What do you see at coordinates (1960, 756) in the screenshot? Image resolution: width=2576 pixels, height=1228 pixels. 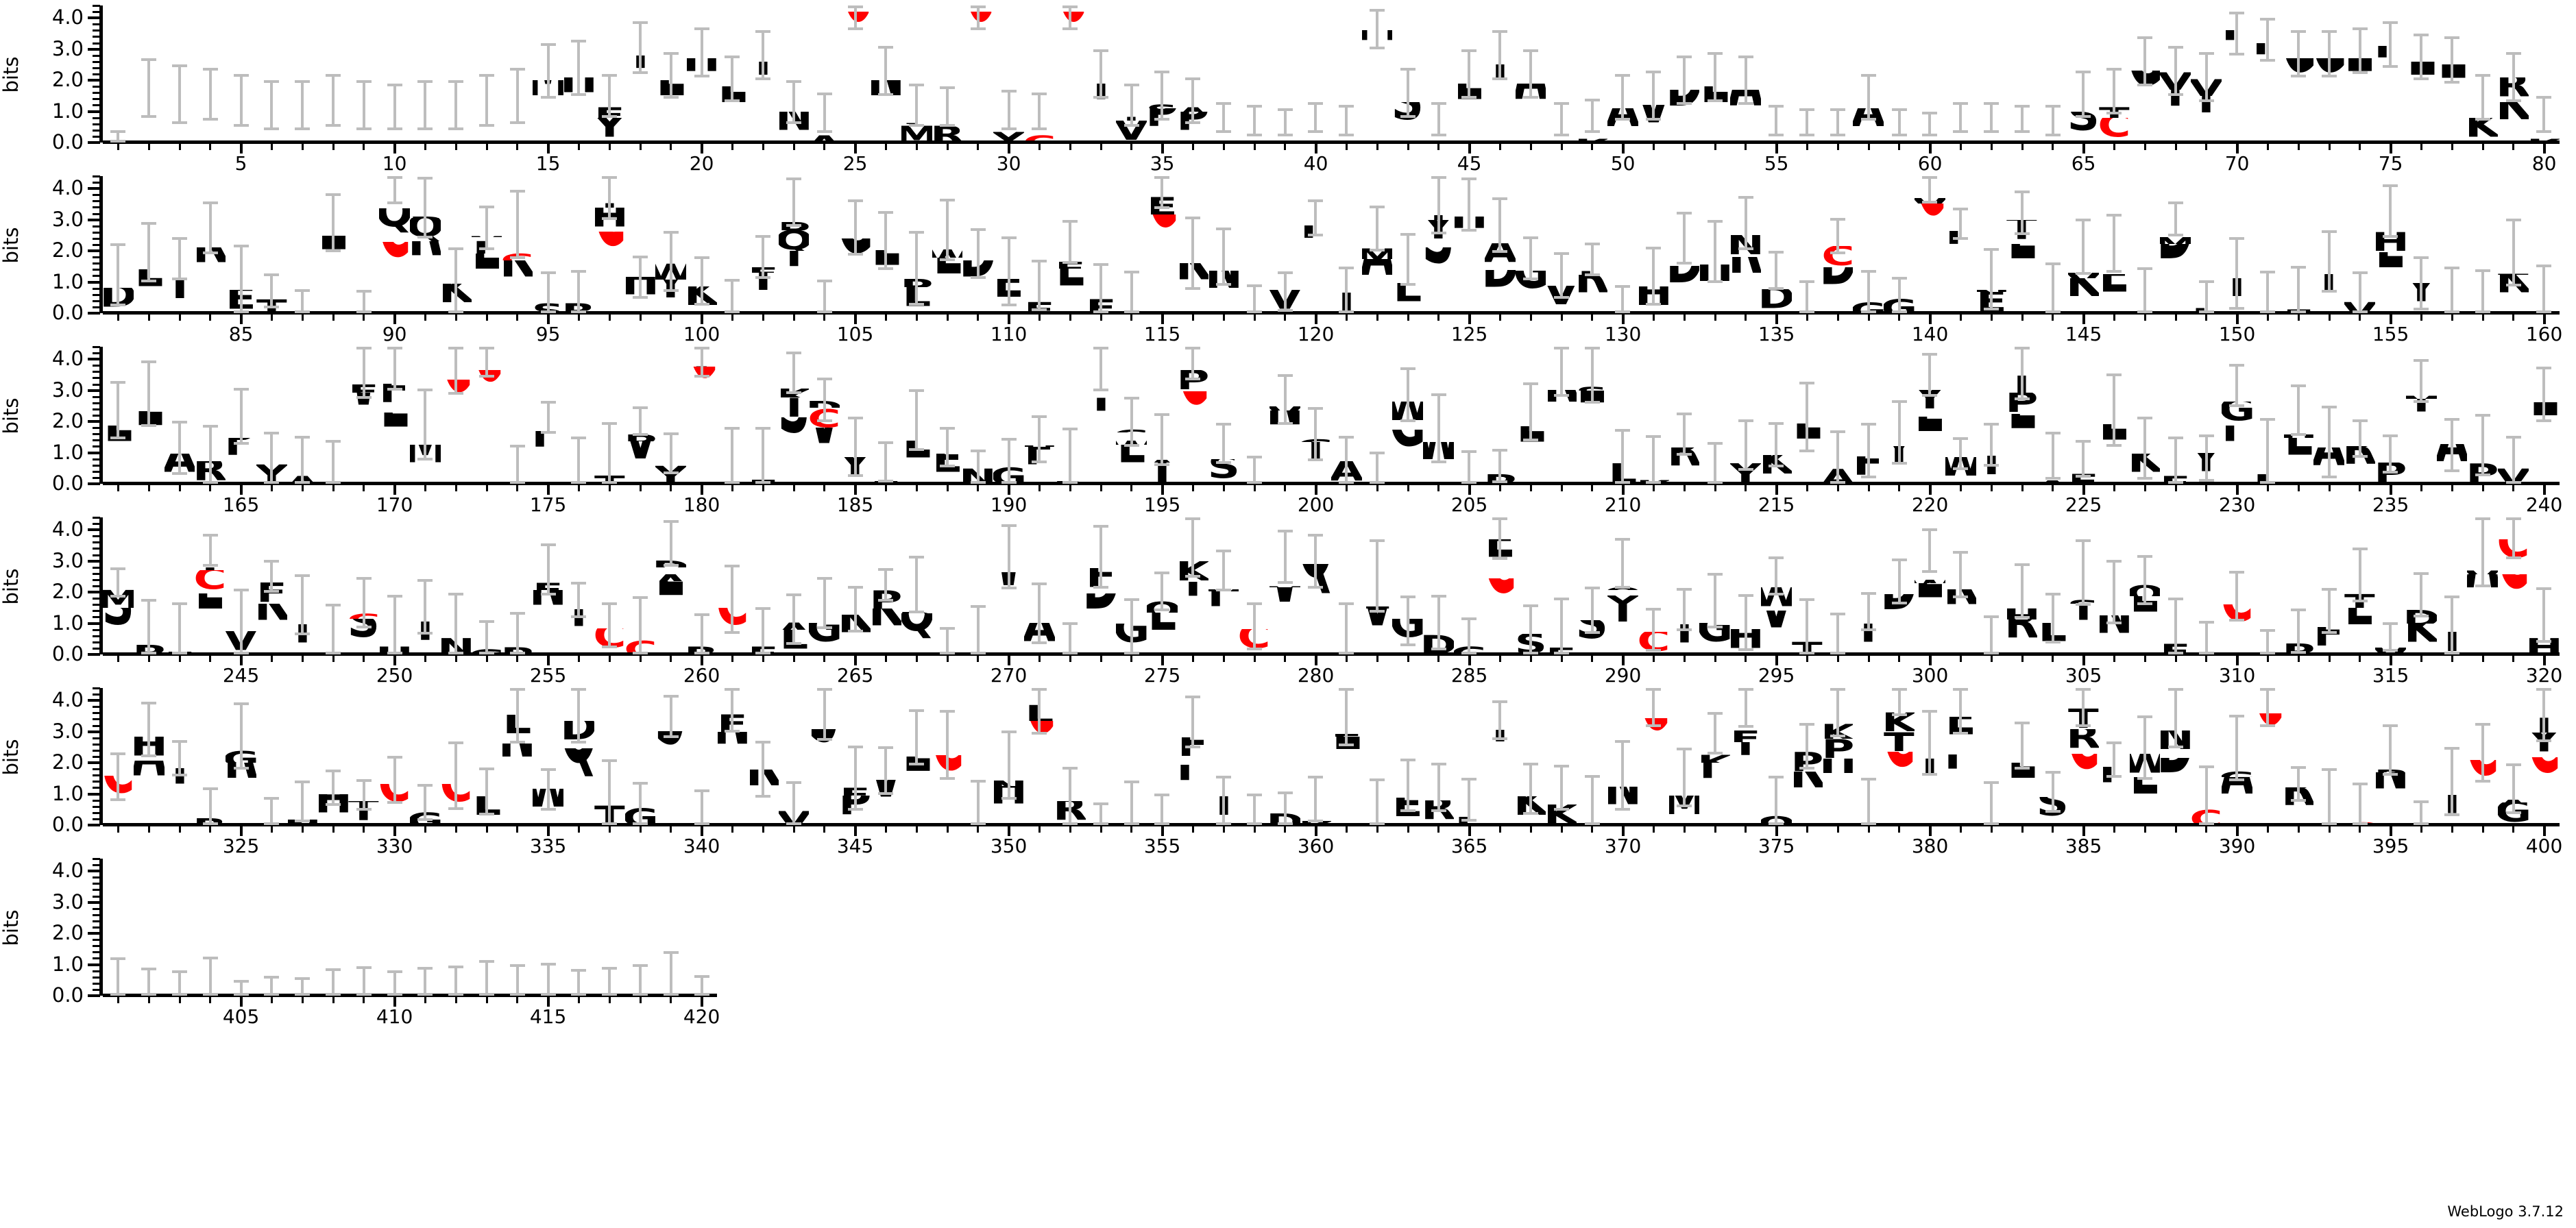 I see `logo-stack: MTYMEP` at bounding box center [1960, 756].